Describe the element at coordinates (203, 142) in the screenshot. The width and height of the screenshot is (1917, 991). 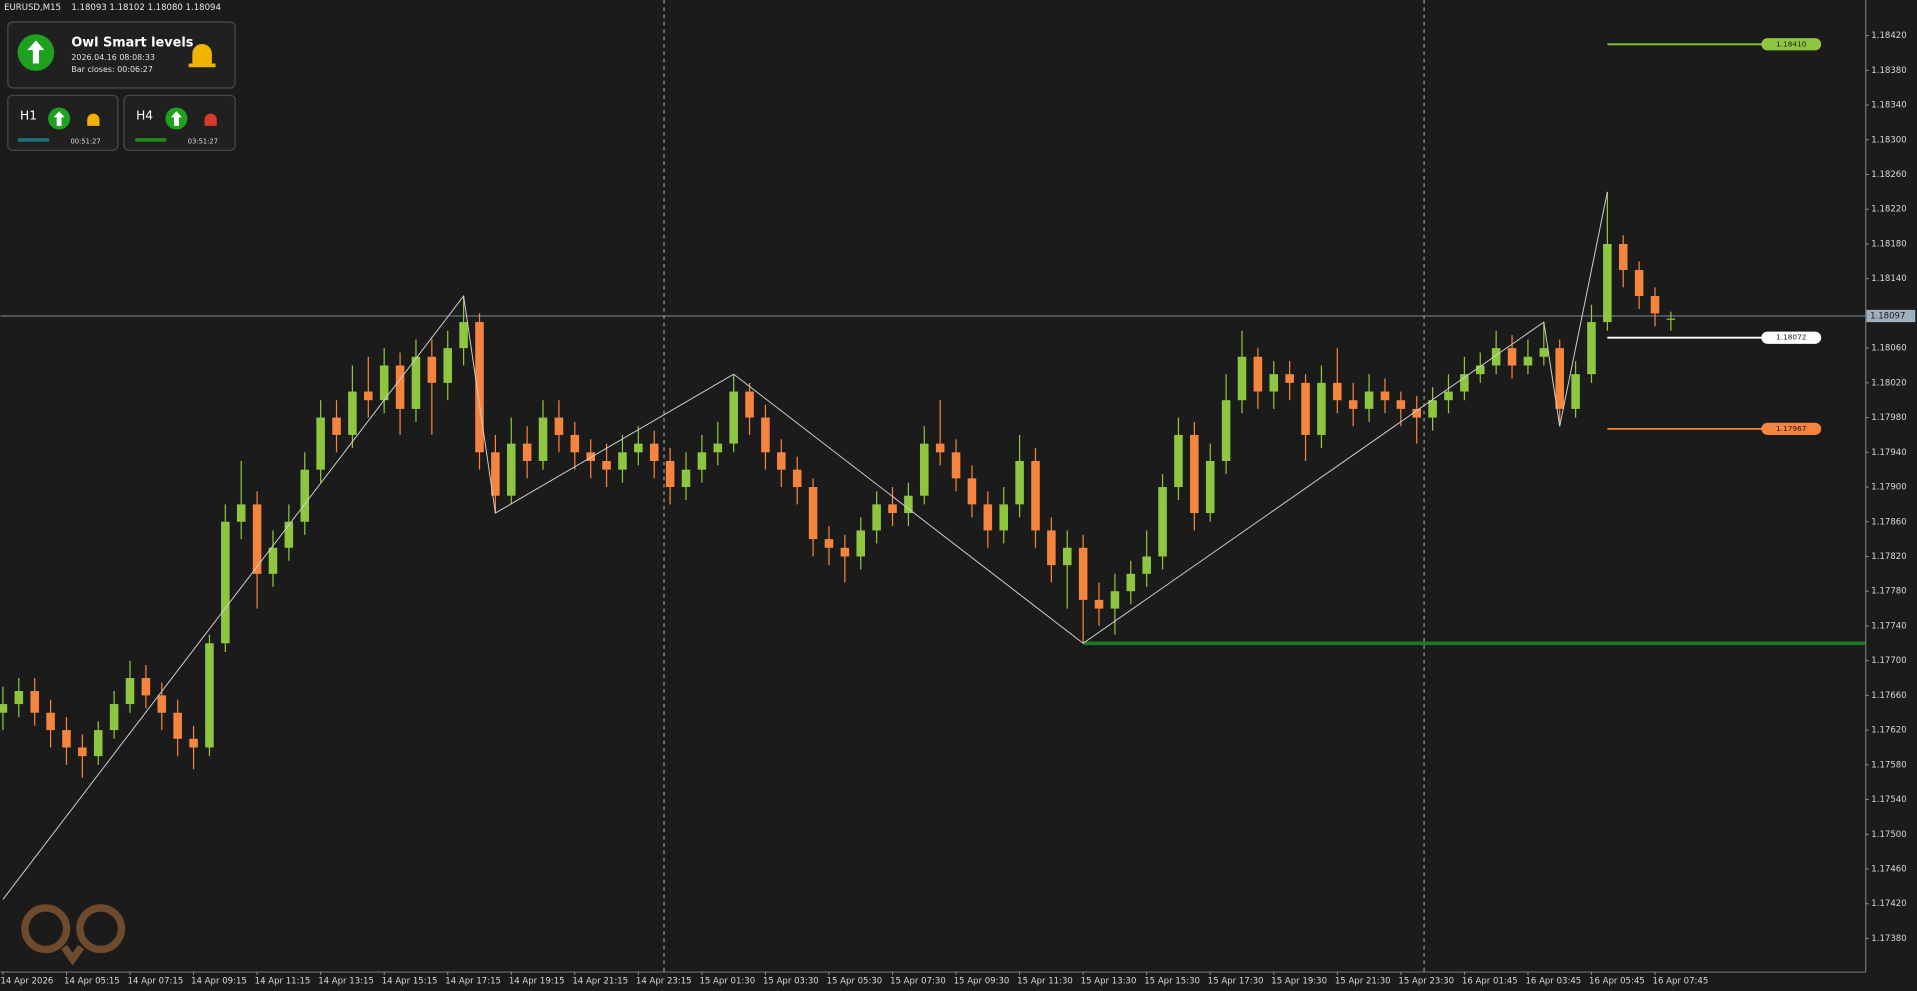
I see `frame-time: 03:51:27` at that location.